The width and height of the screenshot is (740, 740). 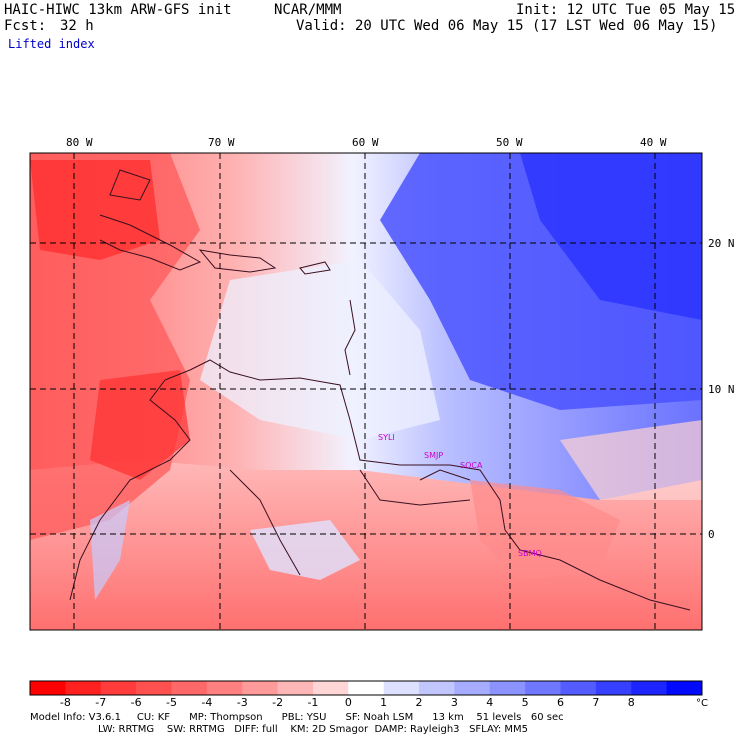 I want to click on colorbar-tick-label: -6, so click(x=136, y=702).